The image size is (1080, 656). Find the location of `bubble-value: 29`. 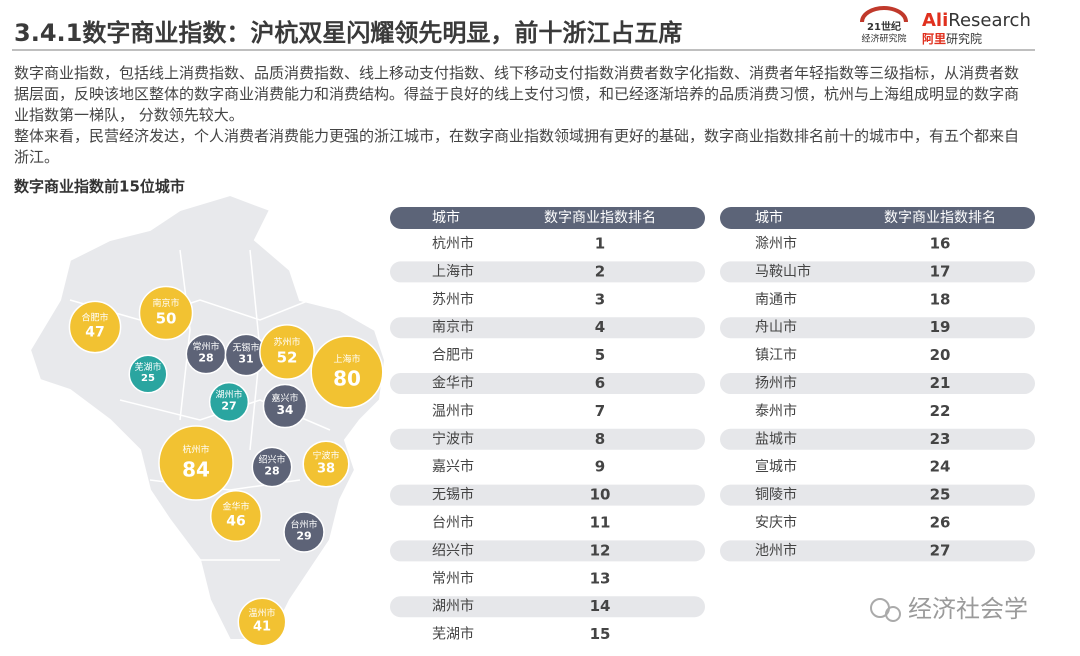

bubble-value: 29 is located at coordinates (303, 535).